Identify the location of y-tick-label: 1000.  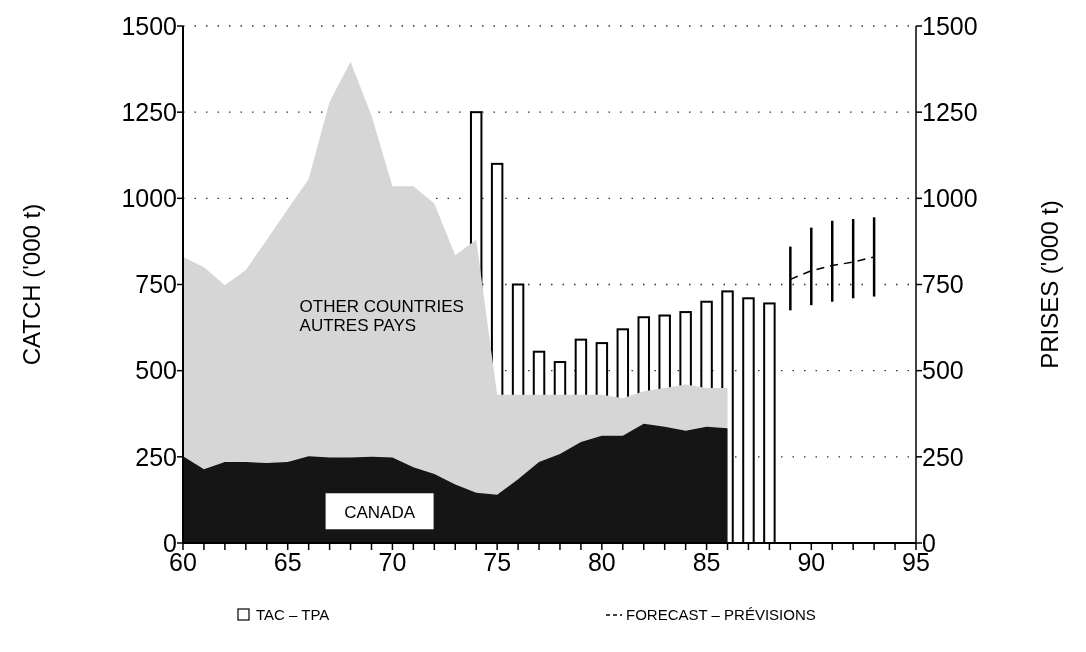
(149, 198).